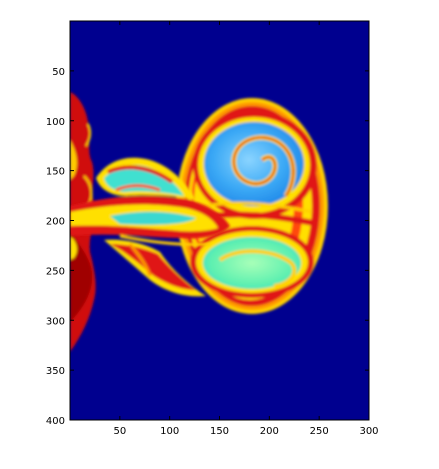 Image resolution: width=439 pixels, height=469 pixels. I want to click on y-tick-label: 100, so click(55, 122).